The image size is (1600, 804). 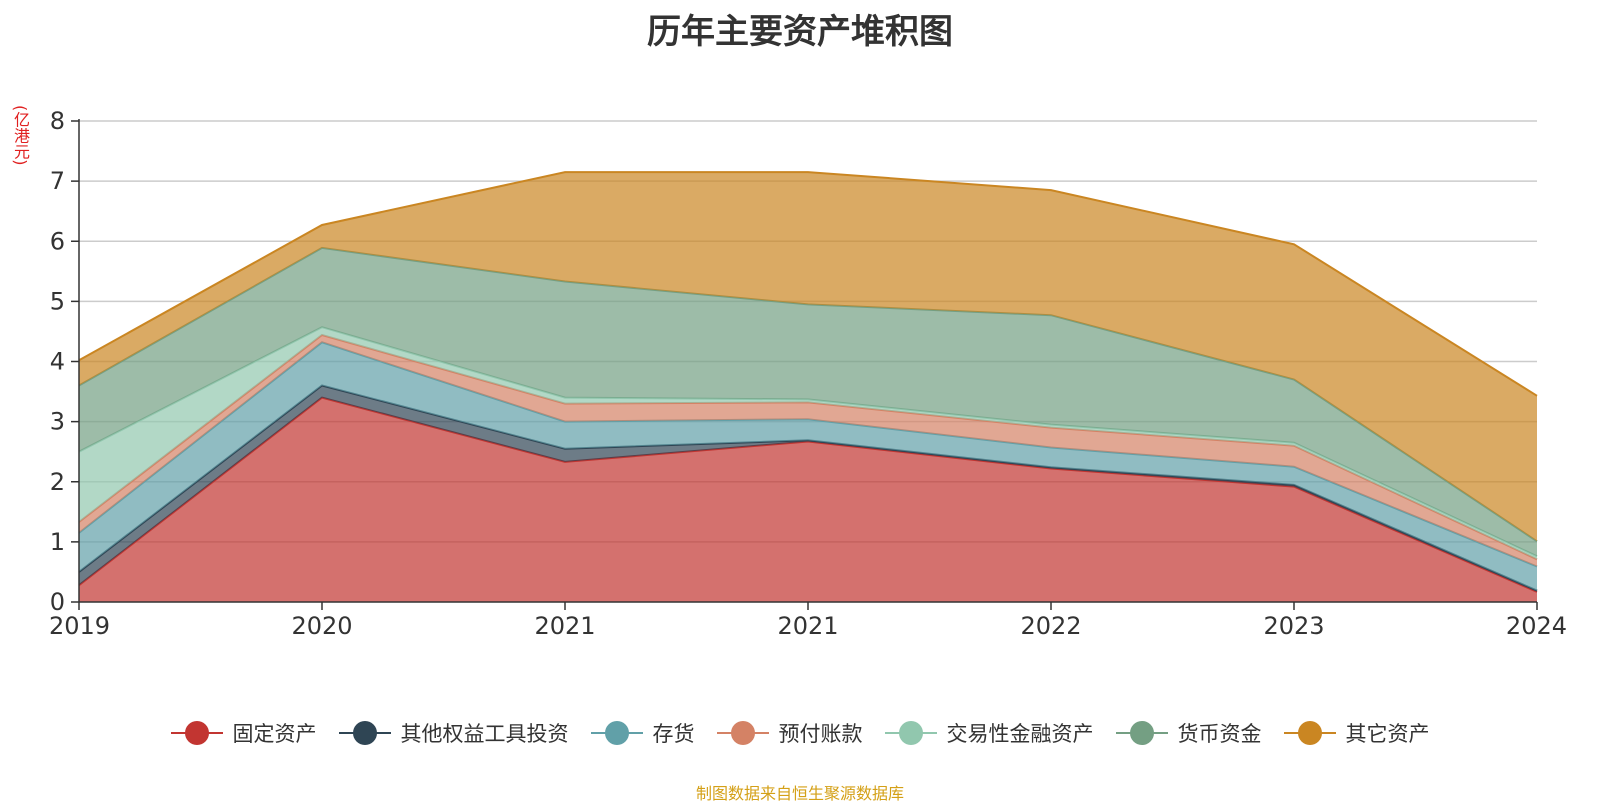 What do you see at coordinates (57, 181) in the screenshot?
I see `y-tick-label: 7` at bounding box center [57, 181].